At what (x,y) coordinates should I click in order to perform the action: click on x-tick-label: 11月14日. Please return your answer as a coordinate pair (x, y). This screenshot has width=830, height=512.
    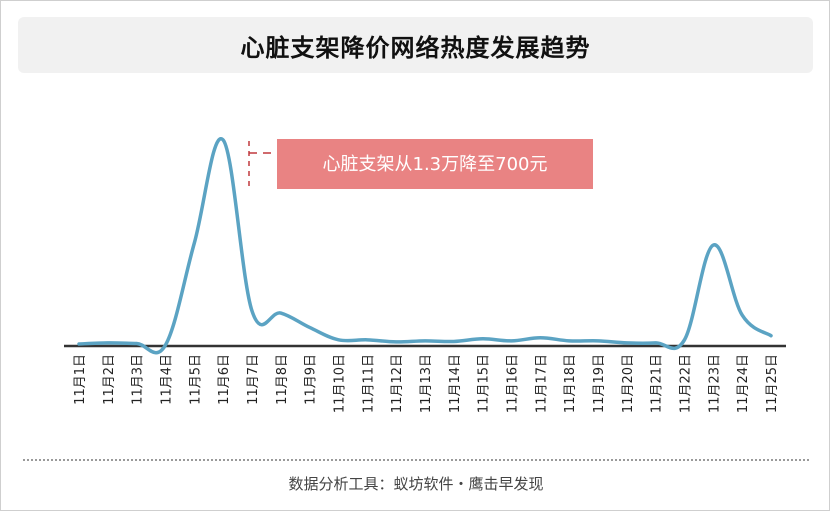
    Looking at the image, I should click on (455, 383).